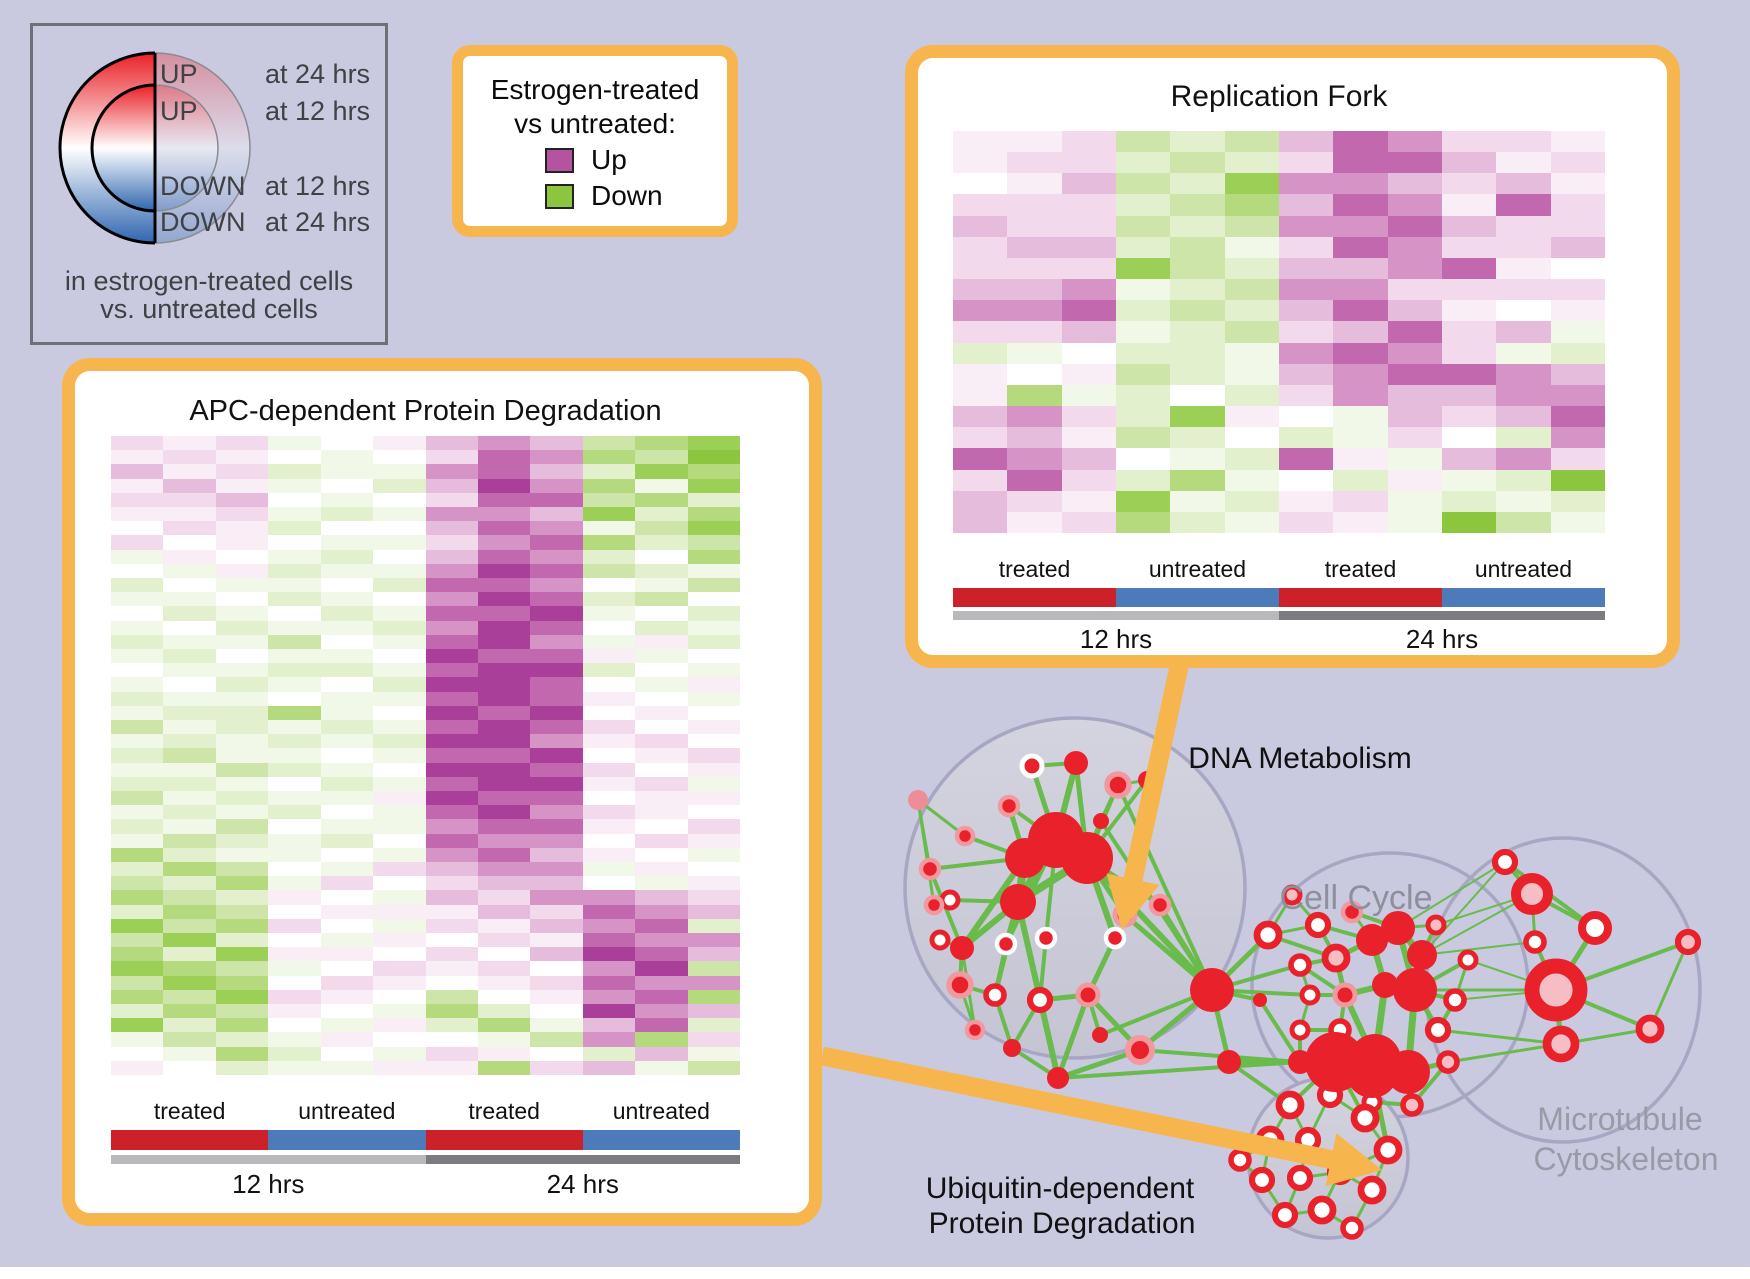 This screenshot has width=1750, height=1279. Describe the element at coordinates (1299, 758) in the screenshot. I see `cluster-label: DNA Metabolism` at that location.